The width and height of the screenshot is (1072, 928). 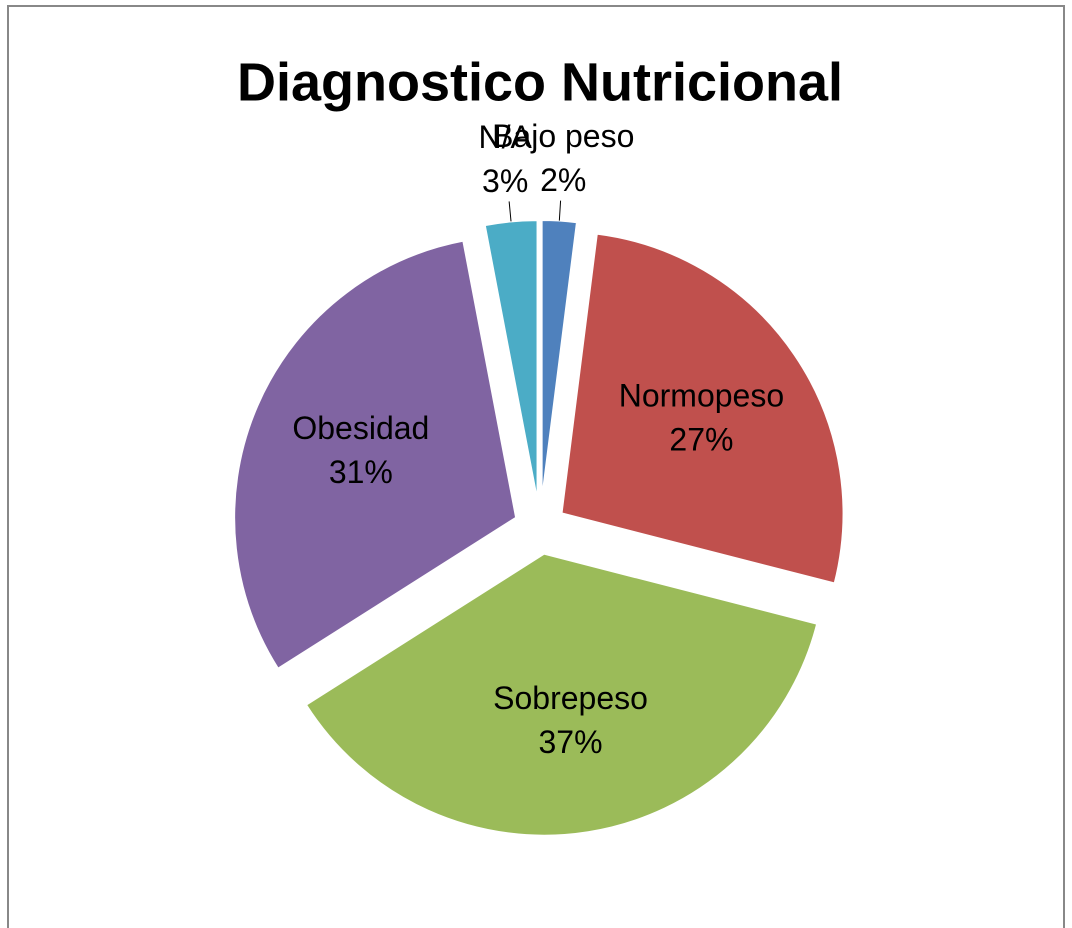 What do you see at coordinates (571, 742) in the screenshot?
I see `slice-value-label: 37%` at bounding box center [571, 742].